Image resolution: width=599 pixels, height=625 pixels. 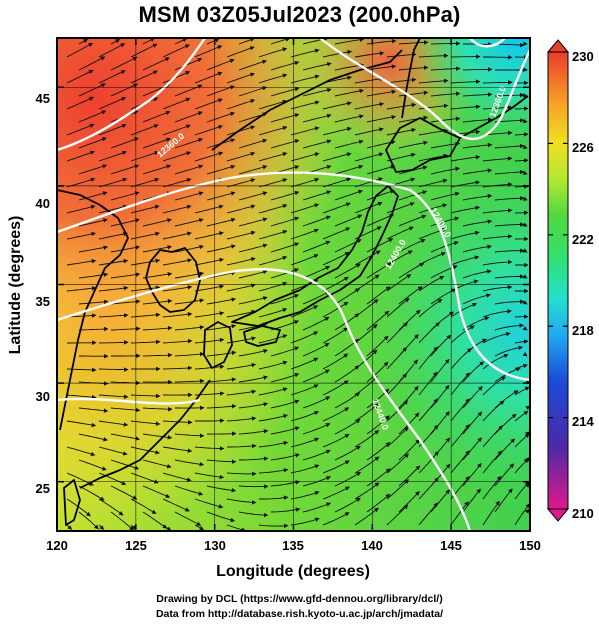 I want to click on x-tick-label: 150, so click(x=530, y=545).